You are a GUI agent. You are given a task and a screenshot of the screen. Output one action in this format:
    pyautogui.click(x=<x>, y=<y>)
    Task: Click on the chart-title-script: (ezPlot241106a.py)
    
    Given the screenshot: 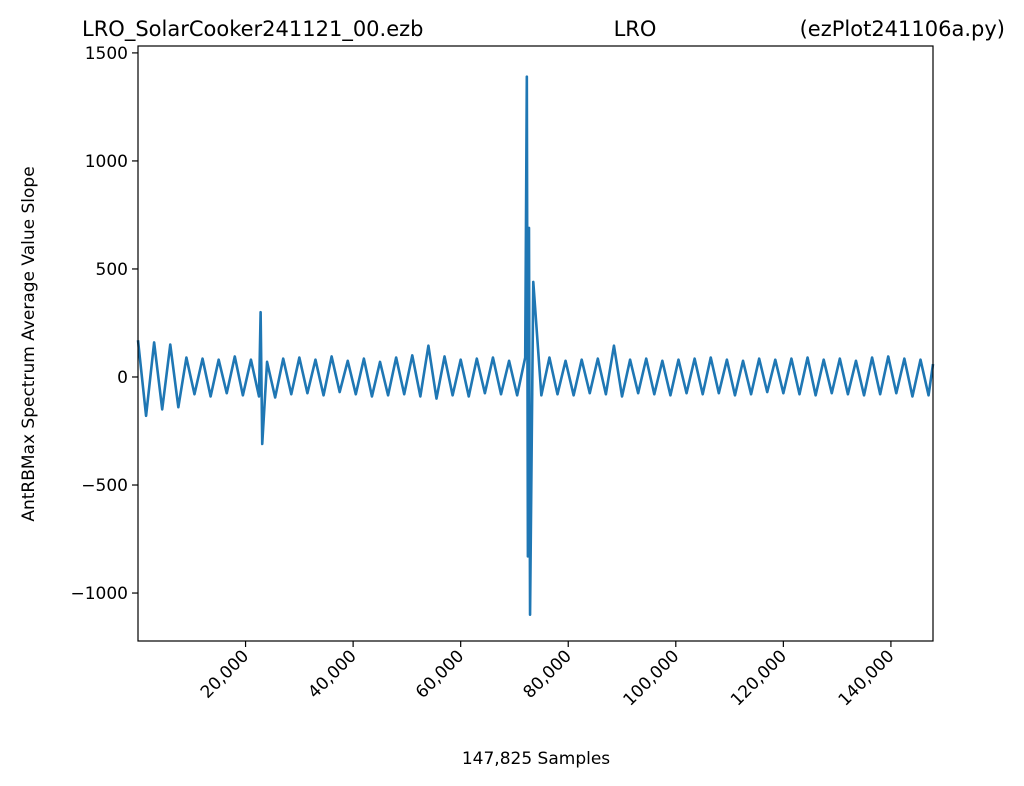 What is the action you would take?
    pyautogui.click(x=902, y=29)
    